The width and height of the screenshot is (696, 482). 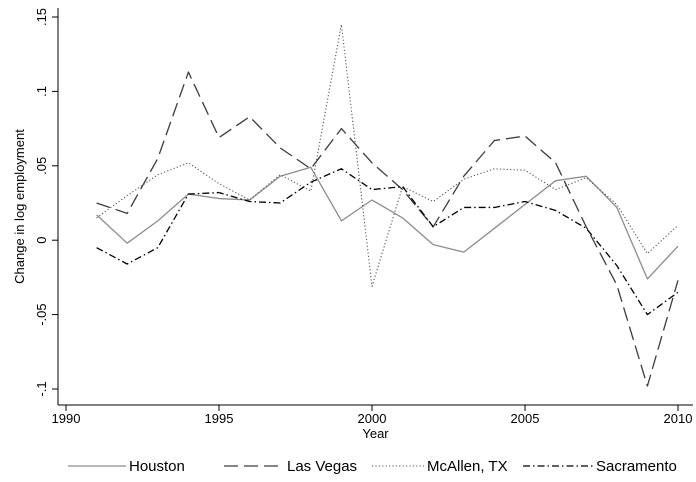 What do you see at coordinates (219, 418) in the screenshot?
I see `x-tick-label: 1995` at bounding box center [219, 418].